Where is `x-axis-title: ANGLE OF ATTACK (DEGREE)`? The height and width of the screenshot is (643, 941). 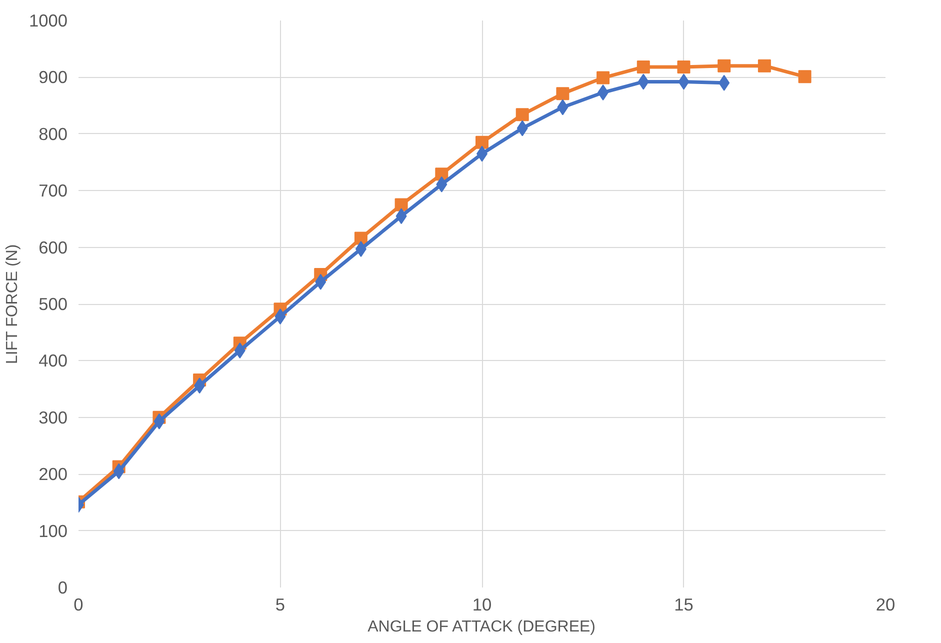
x-axis-title: ANGLE OF ATTACK (DEGREE) is located at coordinates (482, 627).